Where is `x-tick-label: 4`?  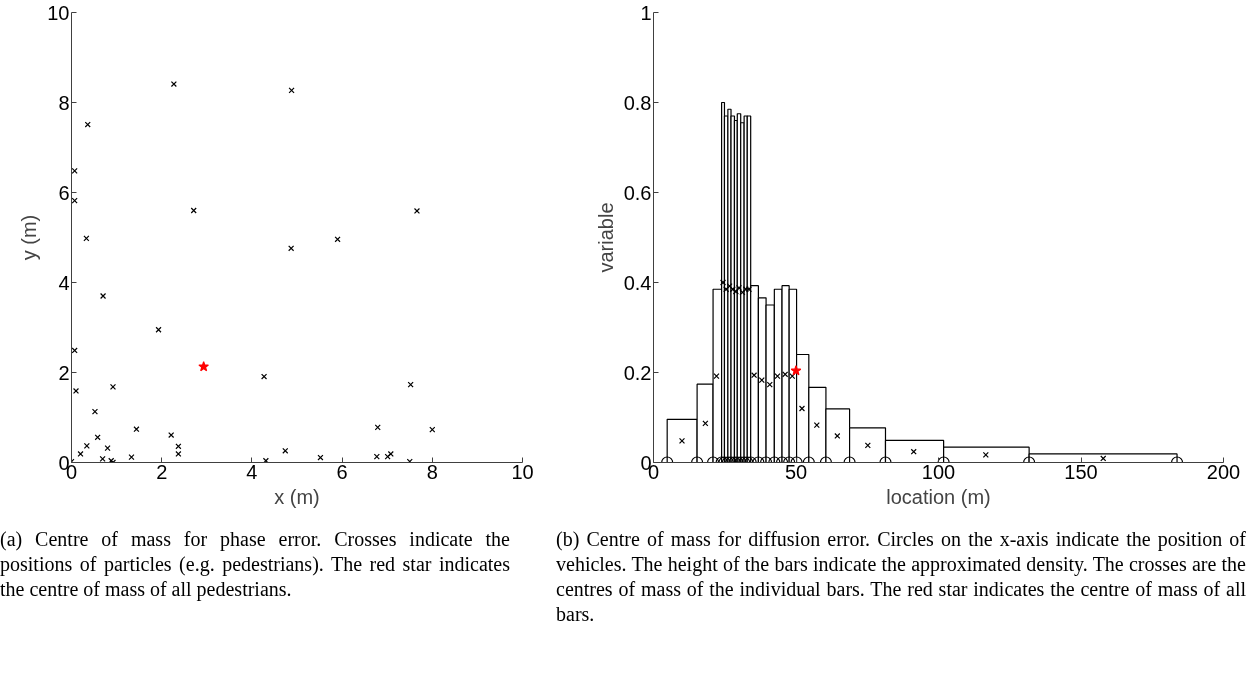
x-tick-label: 4 is located at coordinates (252, 471).